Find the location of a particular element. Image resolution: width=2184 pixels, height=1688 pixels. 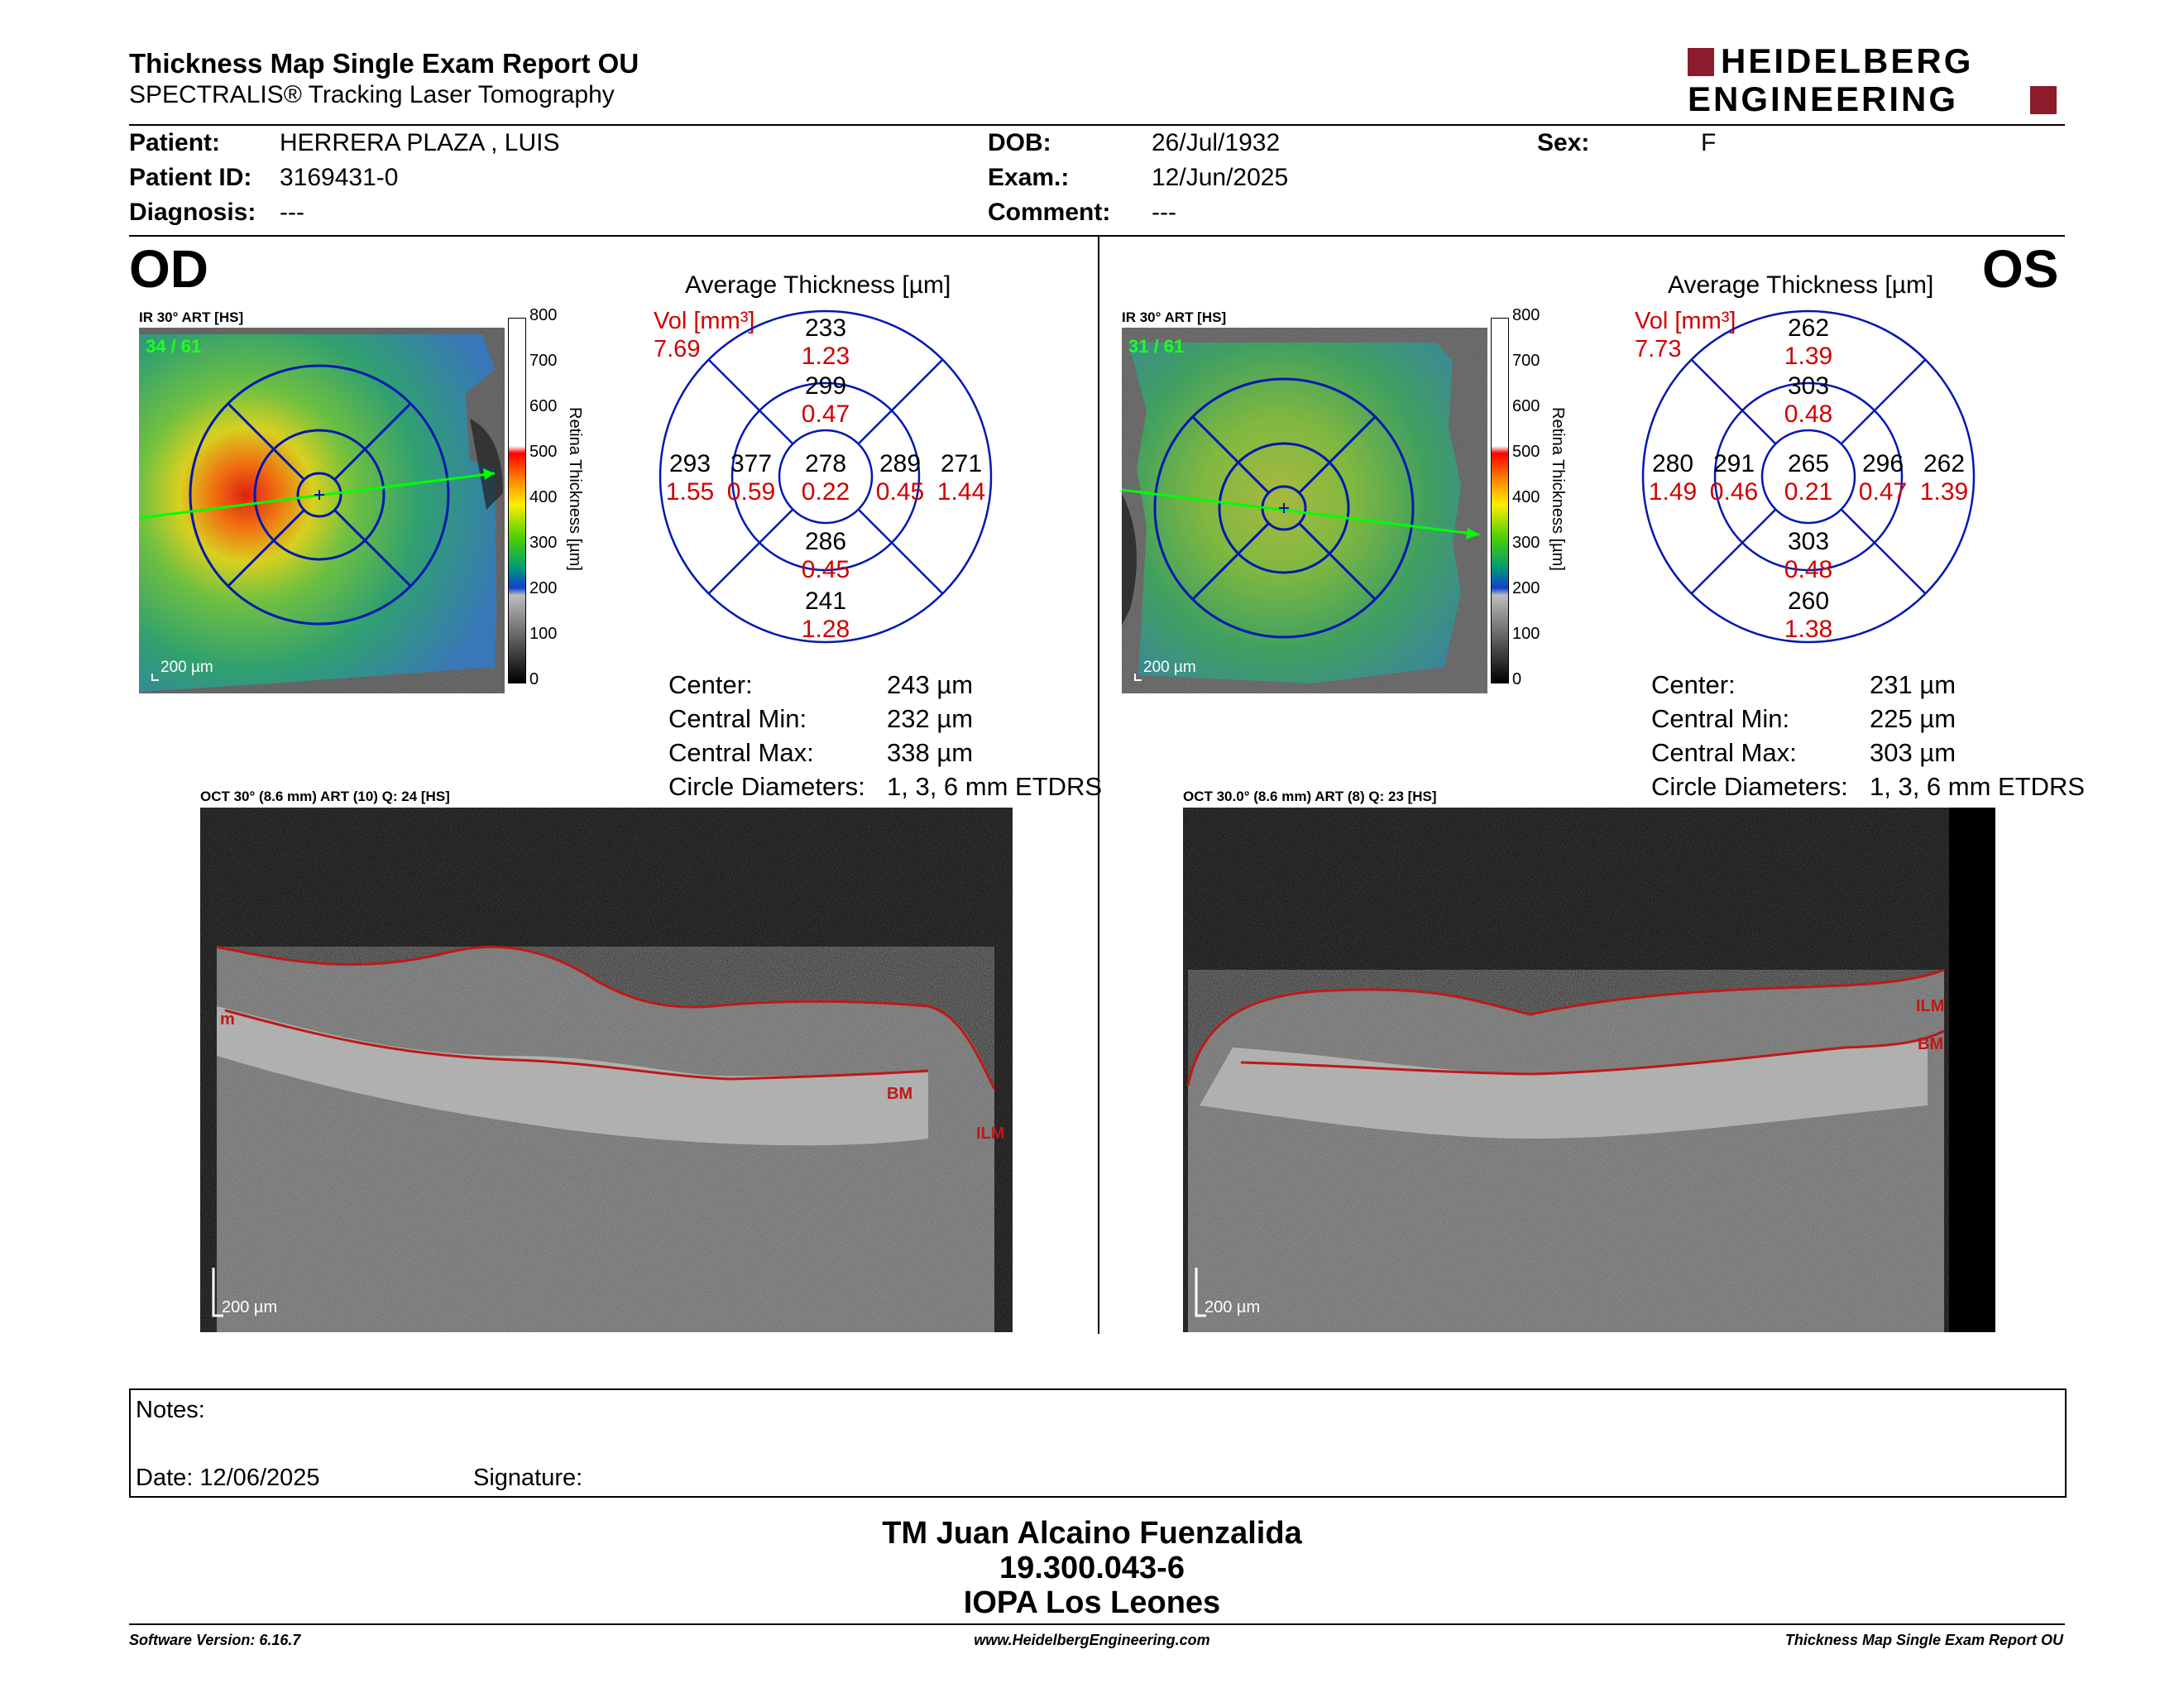

tick-400: 400 is located at coordinates (543, 497).